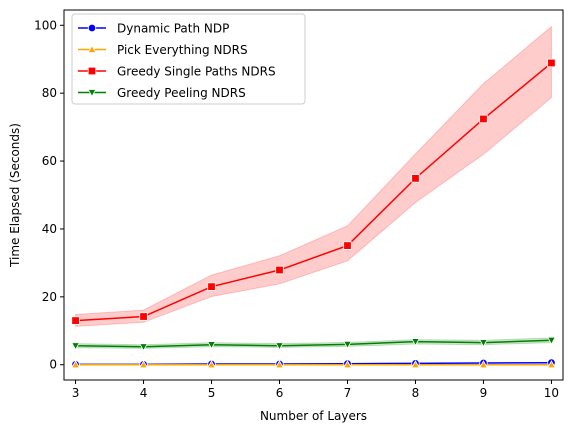  What do you see at coordinates (416, 393) in the screenshot?
I see `x-tick-label: 8` at bounding box center [416, 393].